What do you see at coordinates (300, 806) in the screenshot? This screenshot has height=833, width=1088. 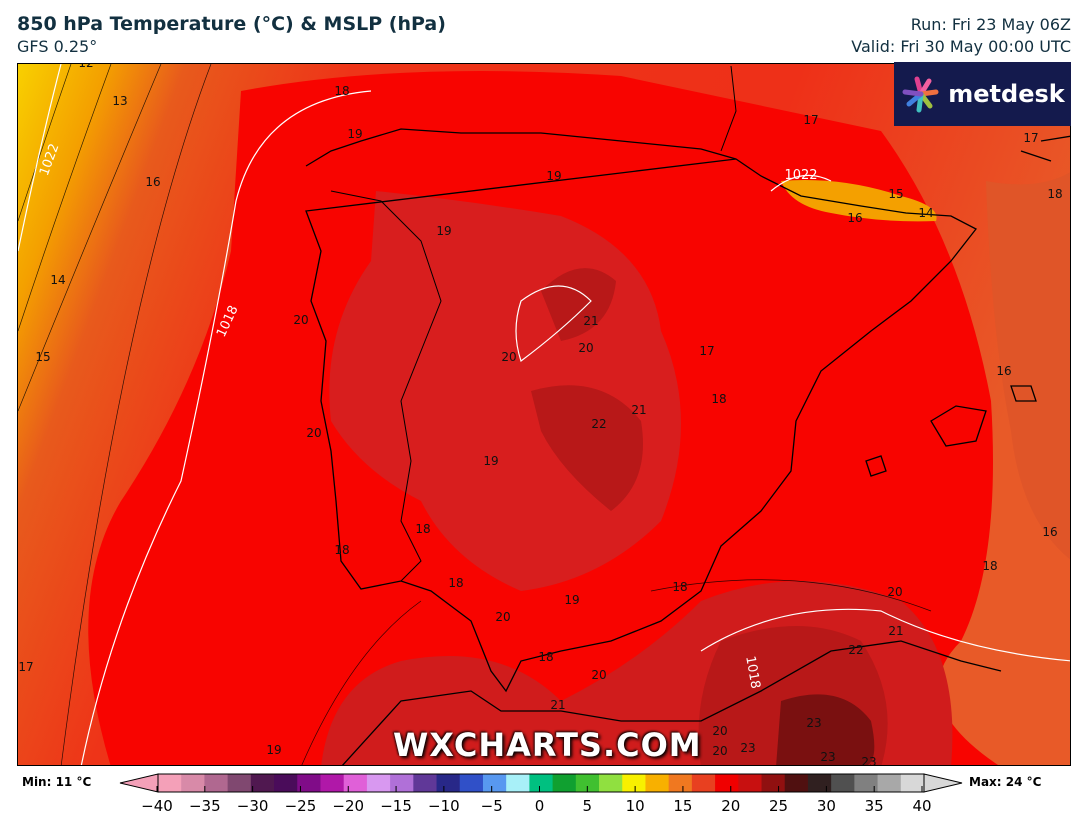 I see `colorbar-tick-label: −25` at bounding box center [300, 806].